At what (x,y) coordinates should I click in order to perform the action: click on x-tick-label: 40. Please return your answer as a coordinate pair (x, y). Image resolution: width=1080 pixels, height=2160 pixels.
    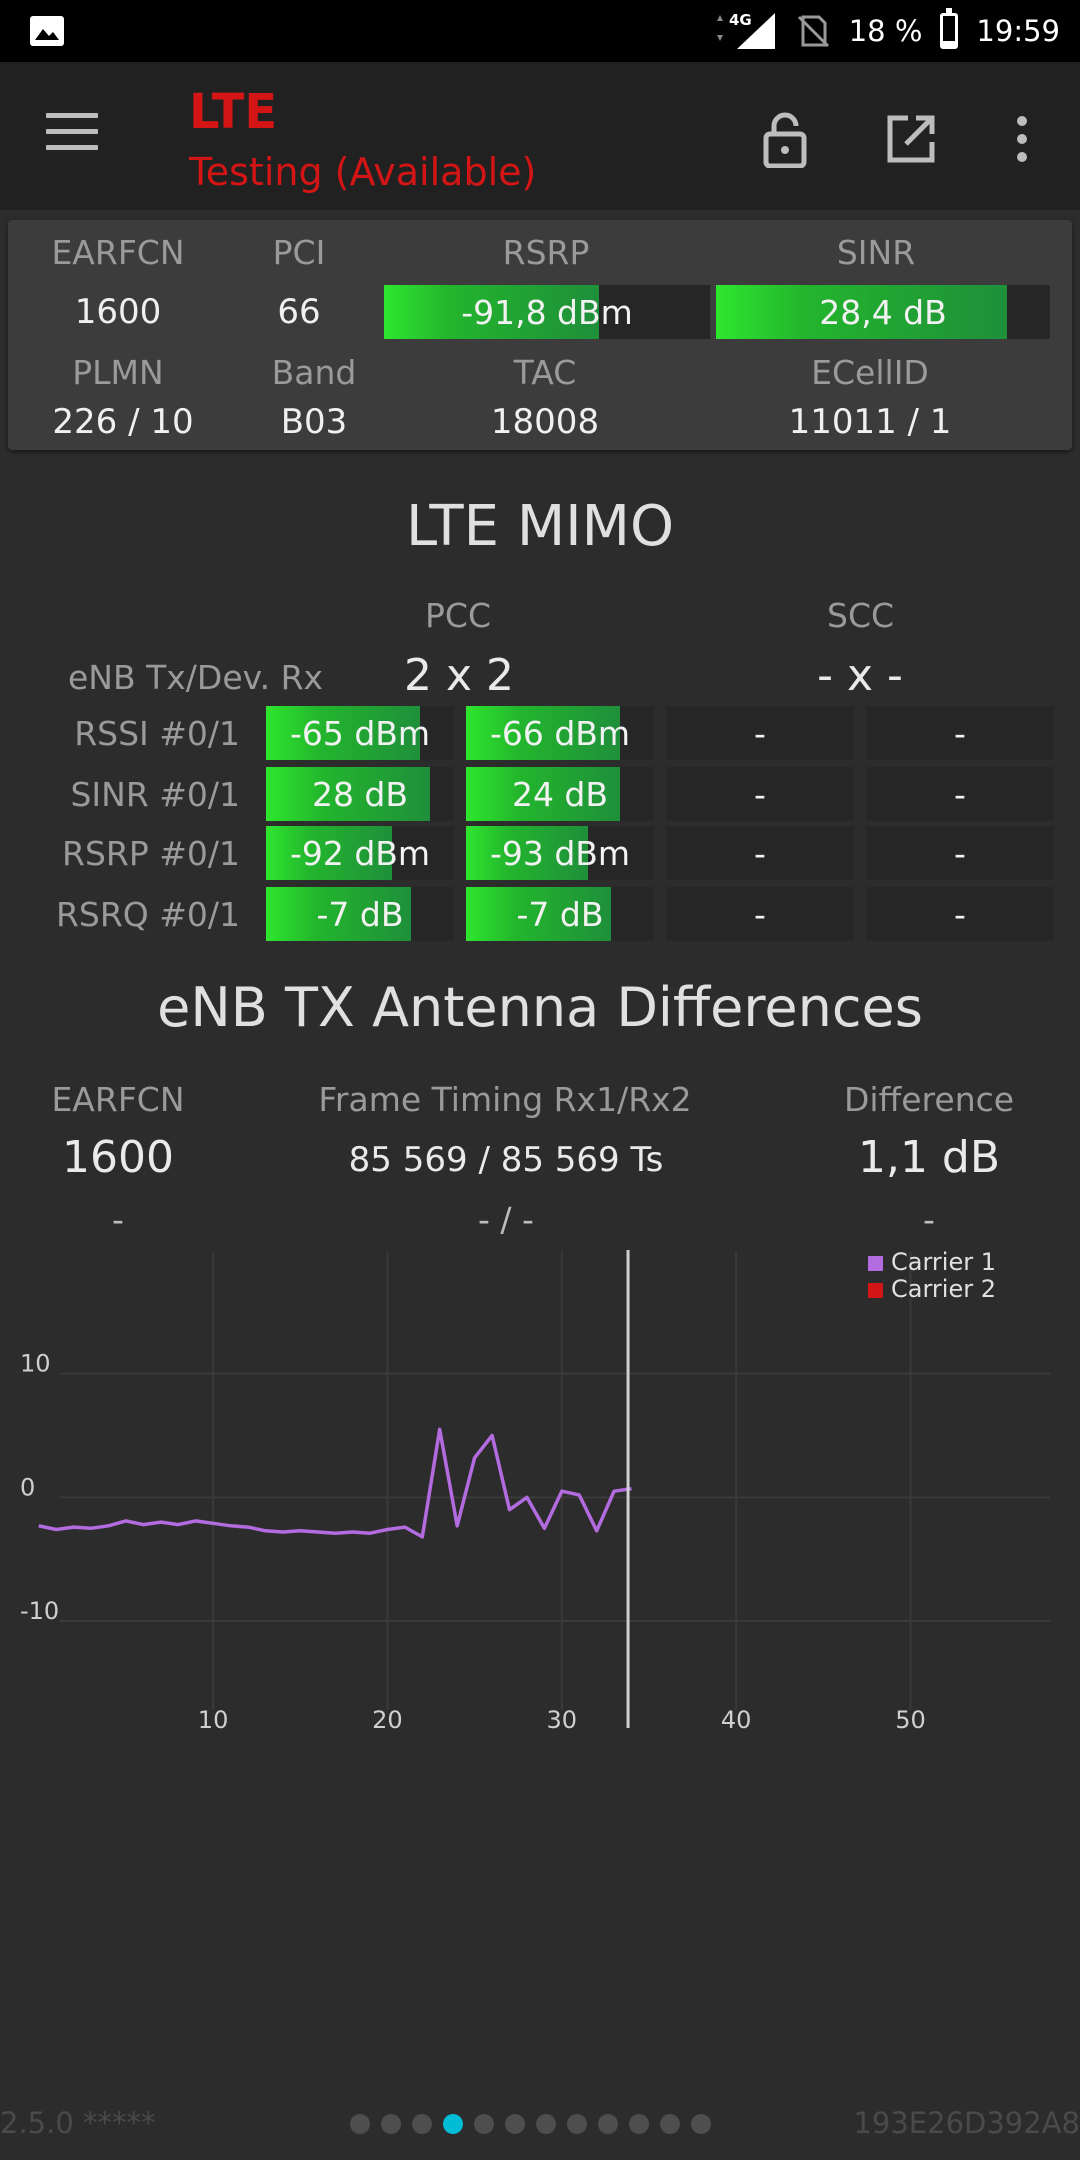
    Looking at the image, I should click on (736, 1720).